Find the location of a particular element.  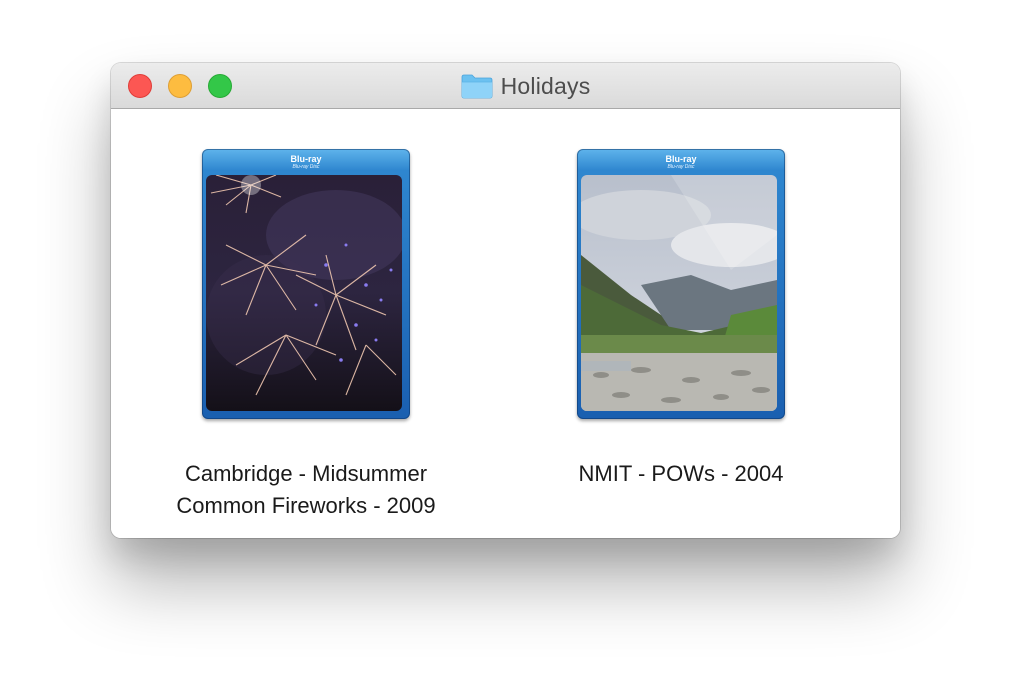

file-name-line-2: Common Fireworks - 2009 is located at coordinates (306, 505).